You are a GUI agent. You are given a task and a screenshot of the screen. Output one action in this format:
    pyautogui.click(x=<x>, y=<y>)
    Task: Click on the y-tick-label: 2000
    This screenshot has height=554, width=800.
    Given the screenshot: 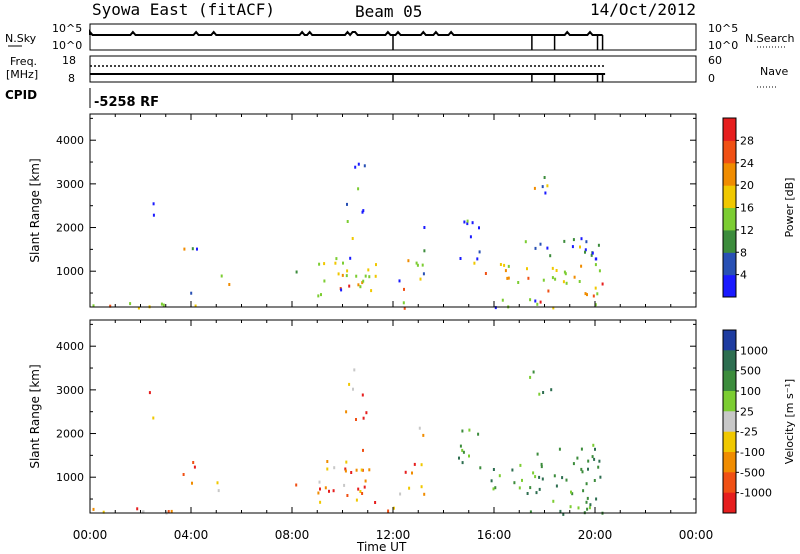 What is the action you would take?
    pyautogui.click(x=70, y=228)
    